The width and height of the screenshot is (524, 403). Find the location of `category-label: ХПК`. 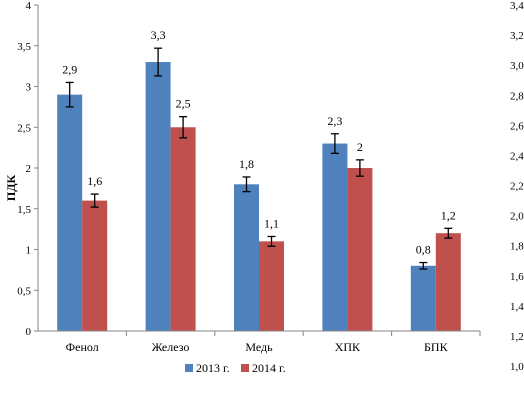

category-label: ХПК is located at coordinates (348, 347).